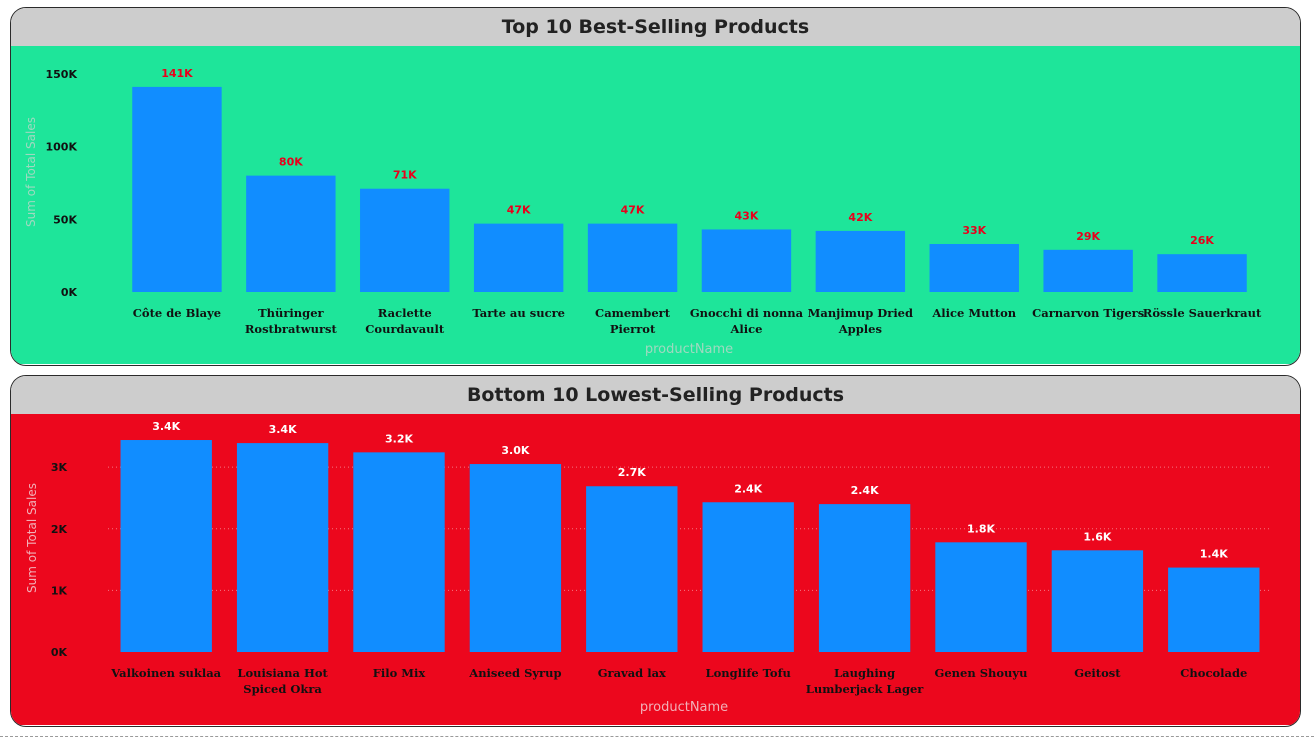 The width and height of the screenshot is (1314, 741). What do you see at coordinates (1097, 536) in the screenshot?
I see `data-label: 1.6K` at bounding box center [1097, 536].